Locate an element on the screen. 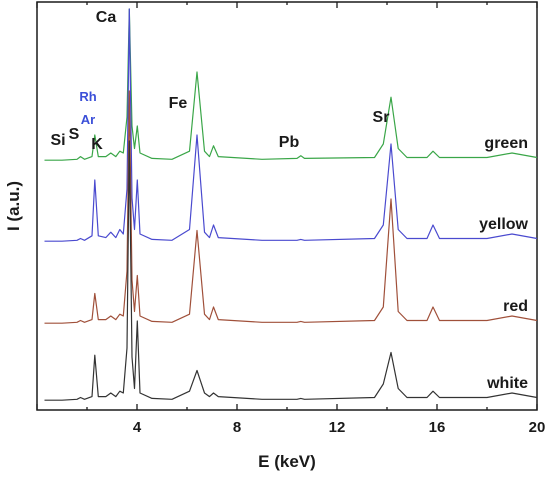 This screenshot has height=477, width=550. x-tick-label: 16 is located at coordinates (437, 427).